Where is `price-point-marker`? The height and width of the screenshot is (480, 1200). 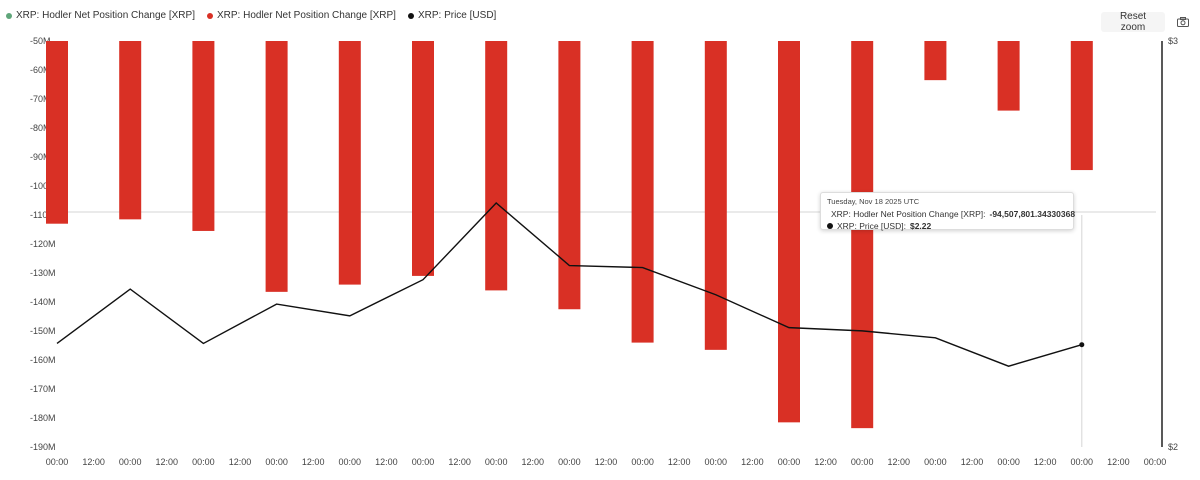 price-point-marker is located at coordinates (1082, 345).